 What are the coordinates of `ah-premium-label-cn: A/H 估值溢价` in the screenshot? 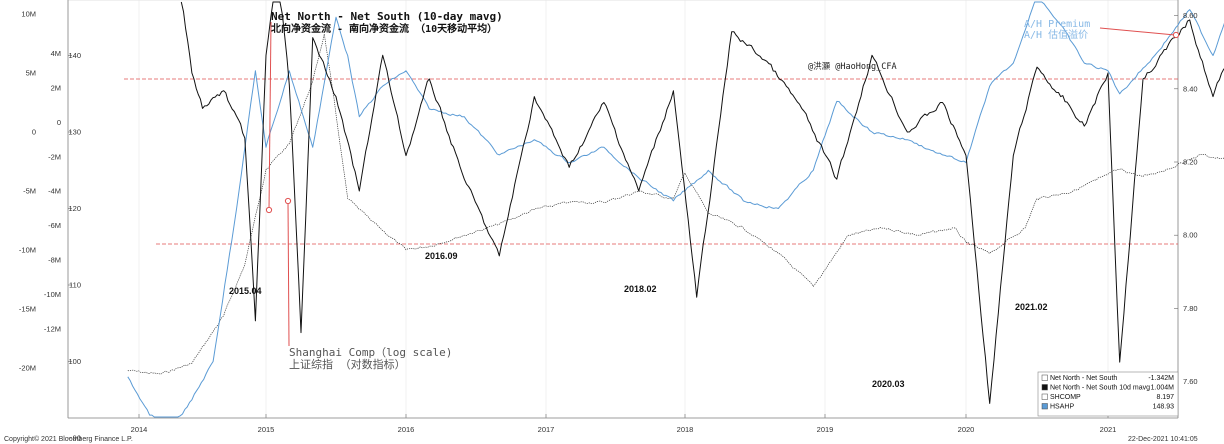 It's located at (1056, 34).